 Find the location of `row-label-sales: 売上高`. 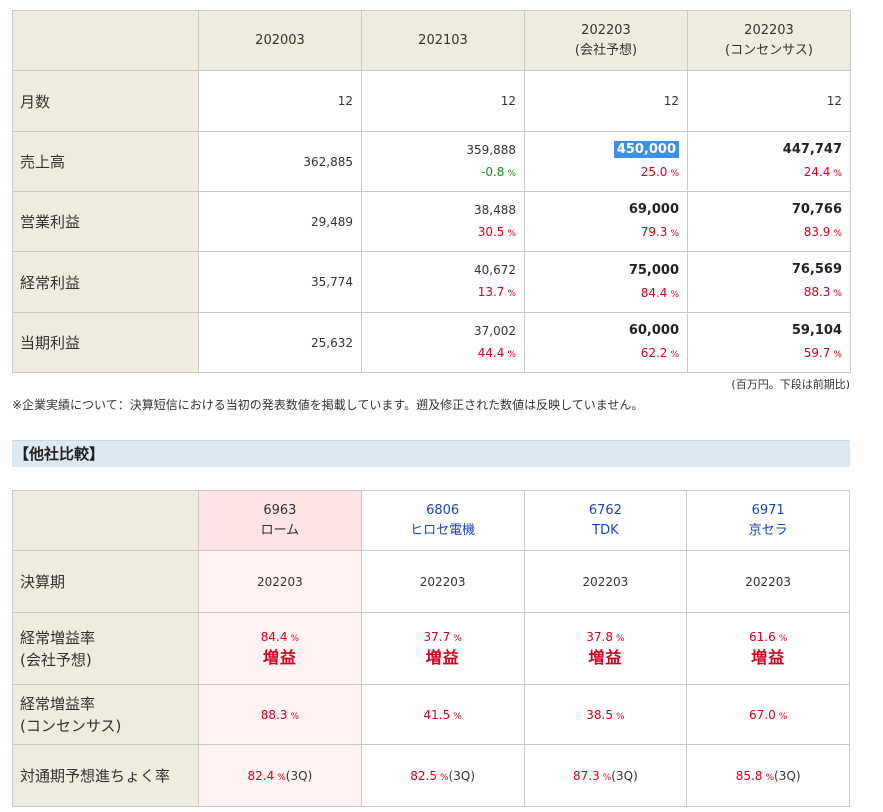

row-label-sales: 売上高 is located at coordinates (105, 161).